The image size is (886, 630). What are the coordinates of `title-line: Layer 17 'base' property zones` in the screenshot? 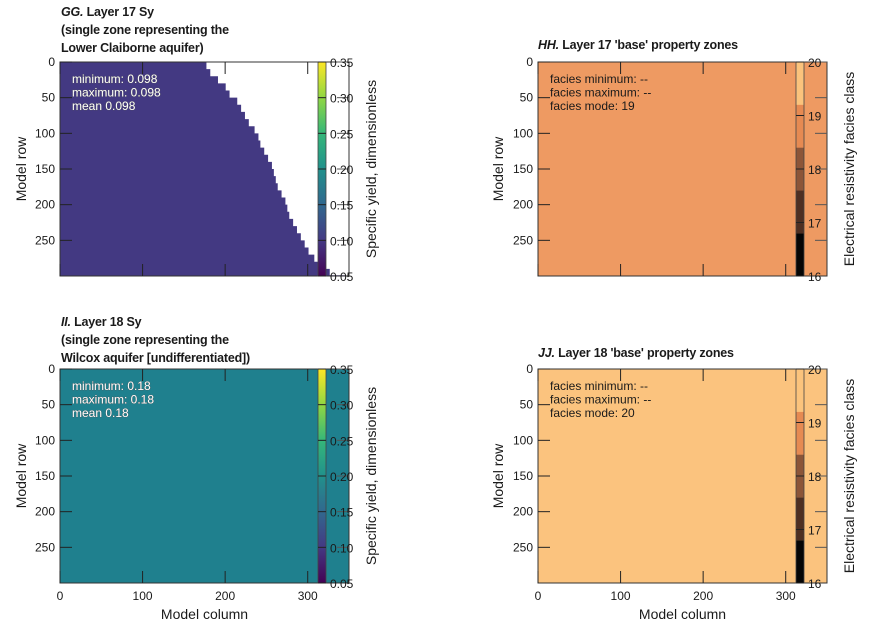 It's located at (650, 45).